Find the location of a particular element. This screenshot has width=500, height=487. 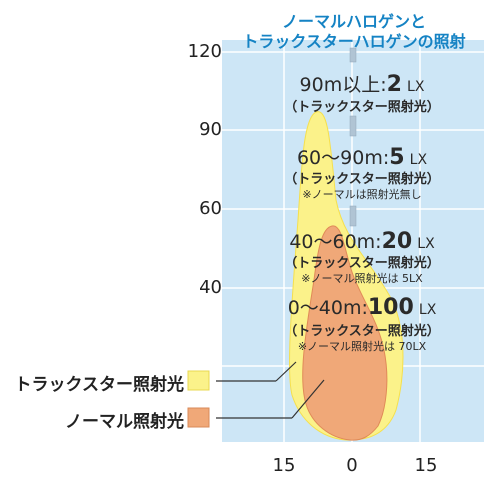

zone-heading-40-60m: 40～60m:20 LX is located at coordinates (362, 240).